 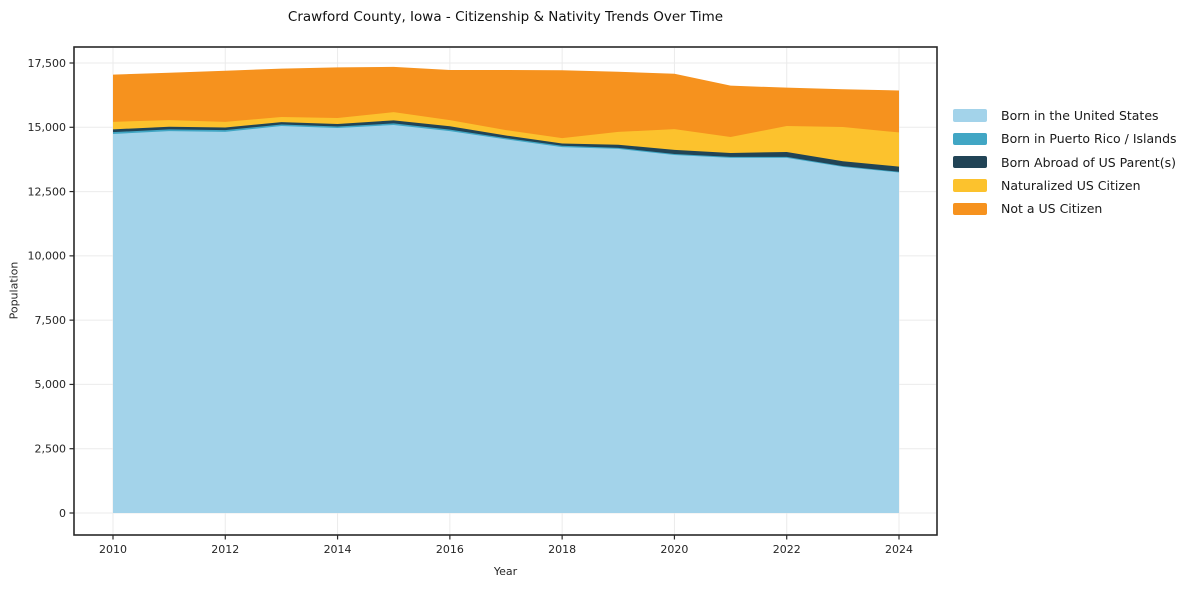 What do you see at coordinates (47, 256) in the screenshot?
I see `y-tick-label: 10,000` at bounding box center [47, 256].